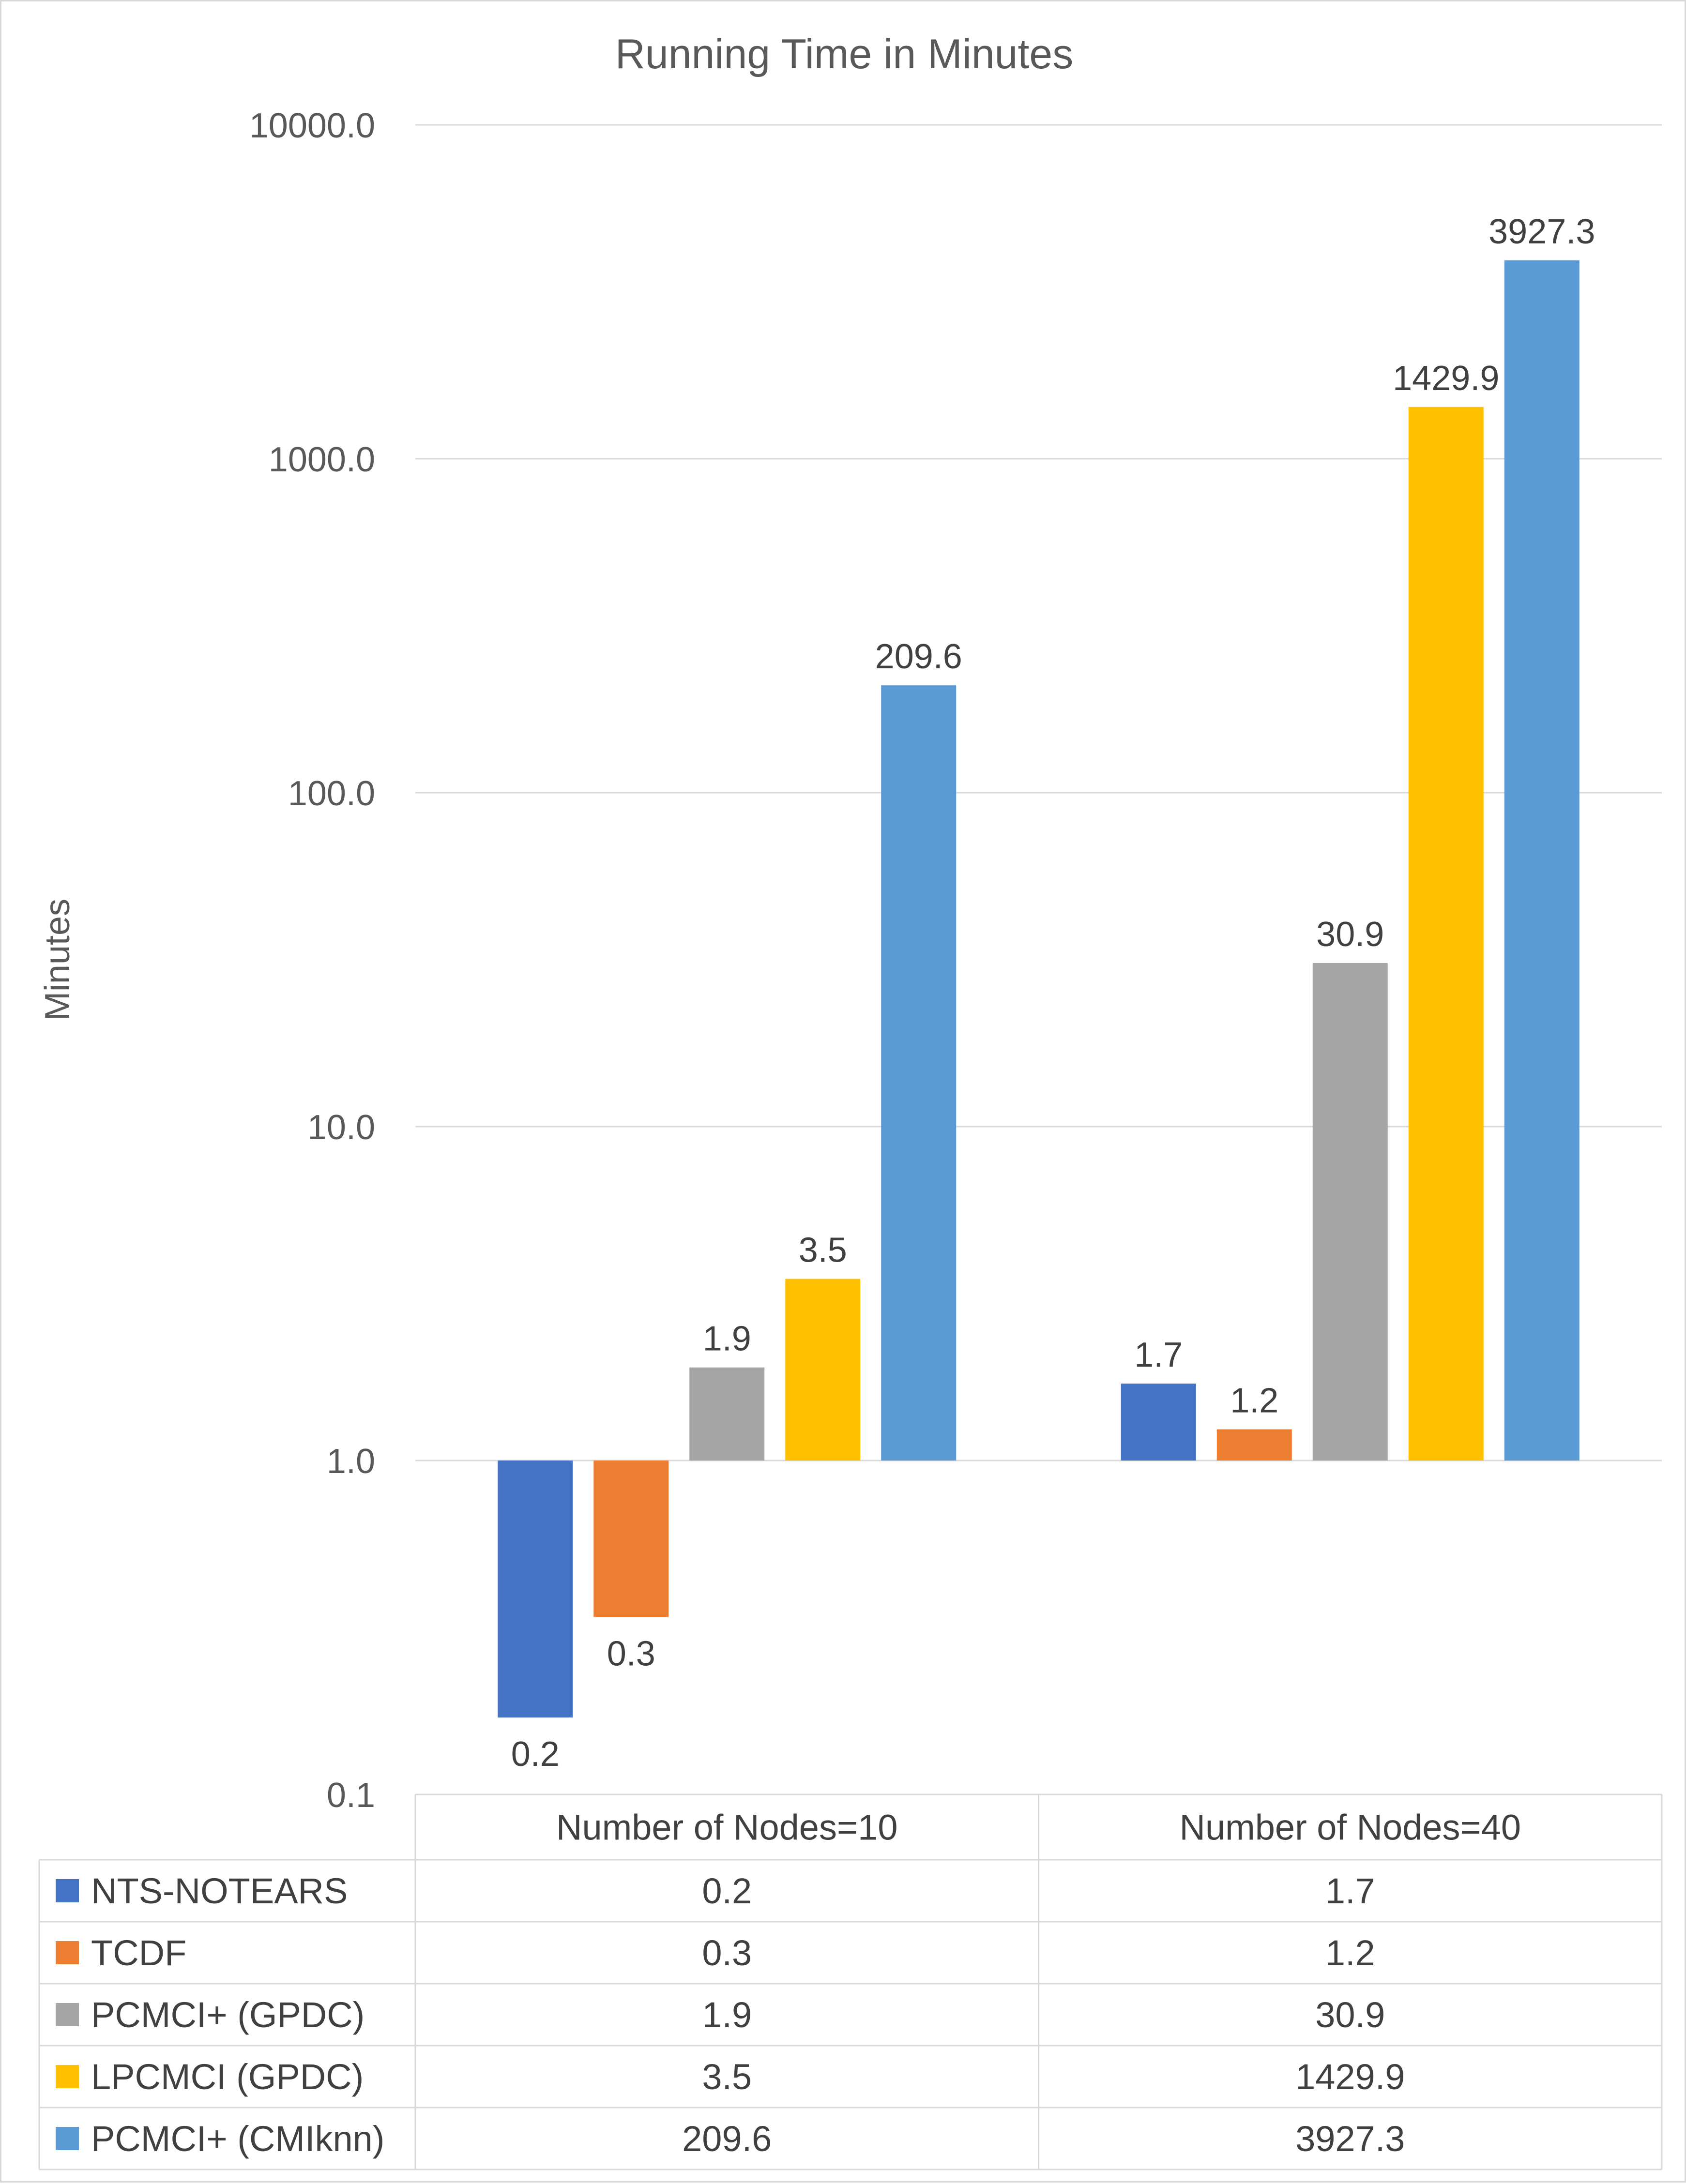  I want to click on table-value: 1.7, so click(1350, 1891).